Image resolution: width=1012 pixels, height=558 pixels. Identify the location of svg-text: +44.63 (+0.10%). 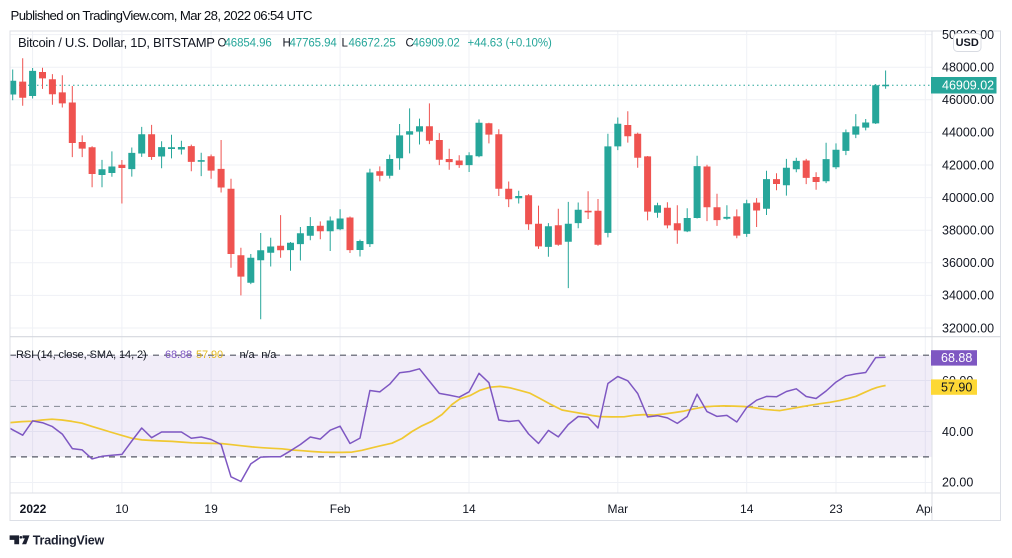
(510, 44).